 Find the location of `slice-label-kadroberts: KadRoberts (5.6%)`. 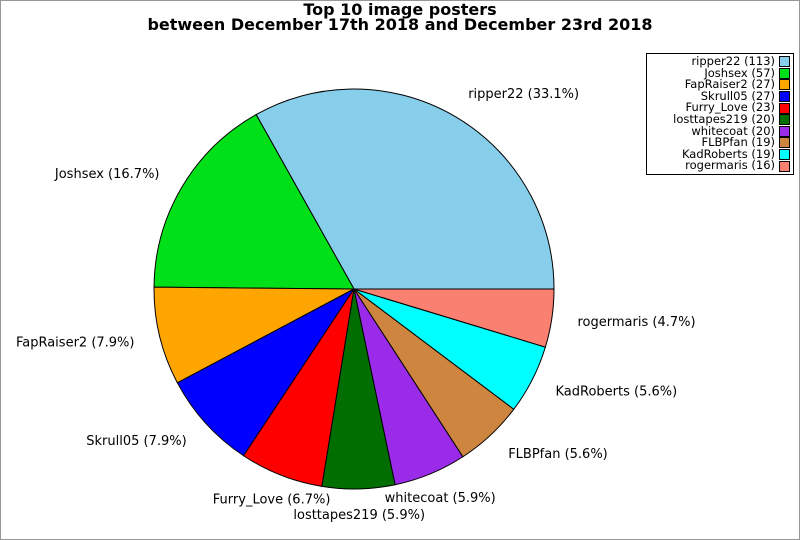

slice-label-kadroberts: KadRoberts (5.6%) is located at coordinates (617, 391).